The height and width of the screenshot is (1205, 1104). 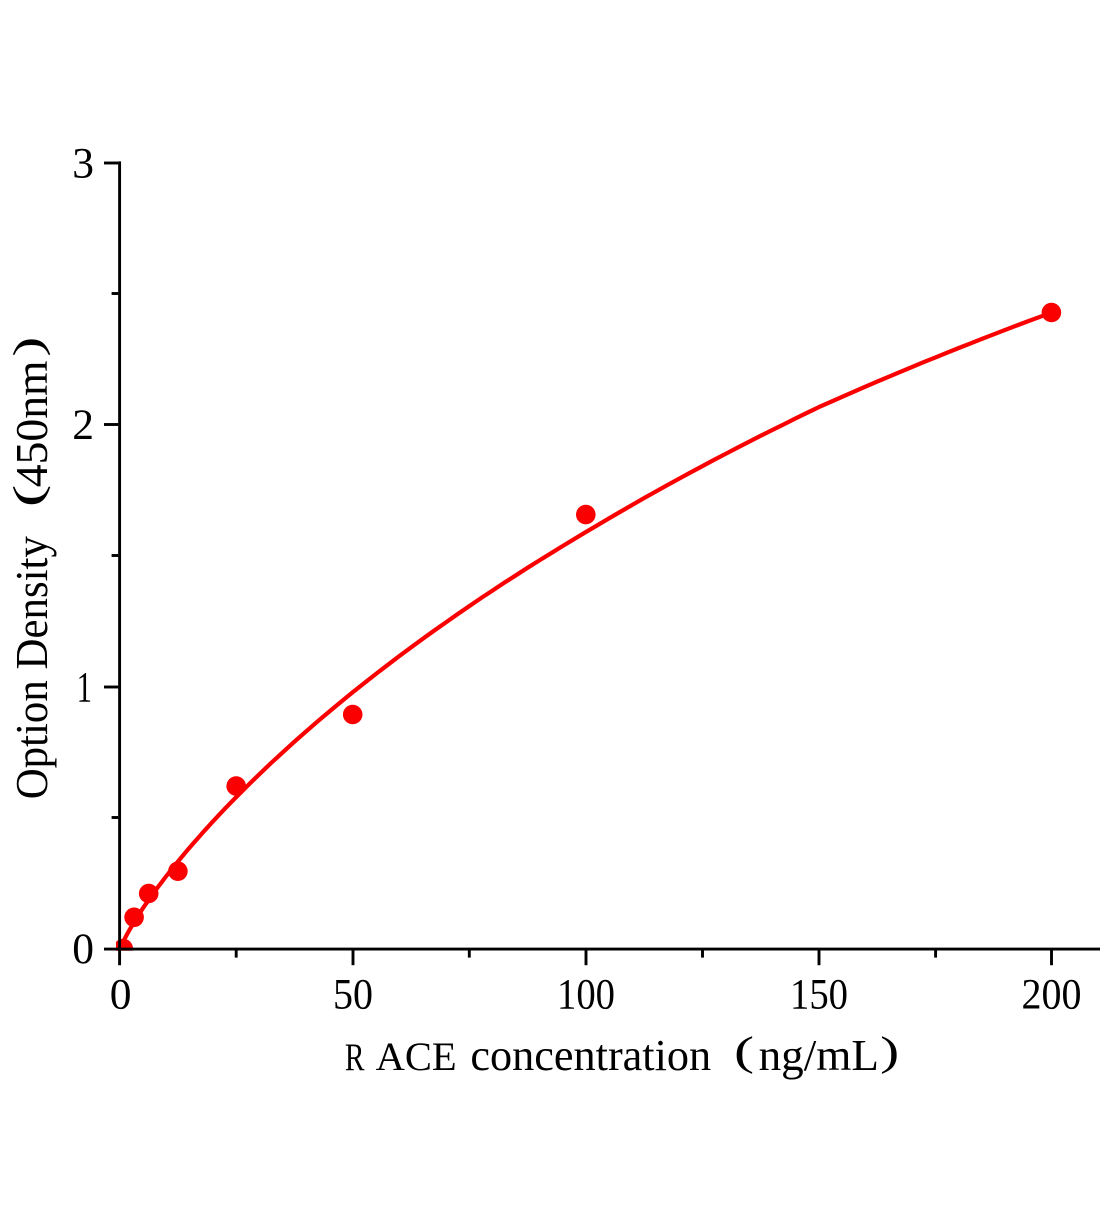 I want to click on svg-text: 450nm, so click(x=31, y=423).